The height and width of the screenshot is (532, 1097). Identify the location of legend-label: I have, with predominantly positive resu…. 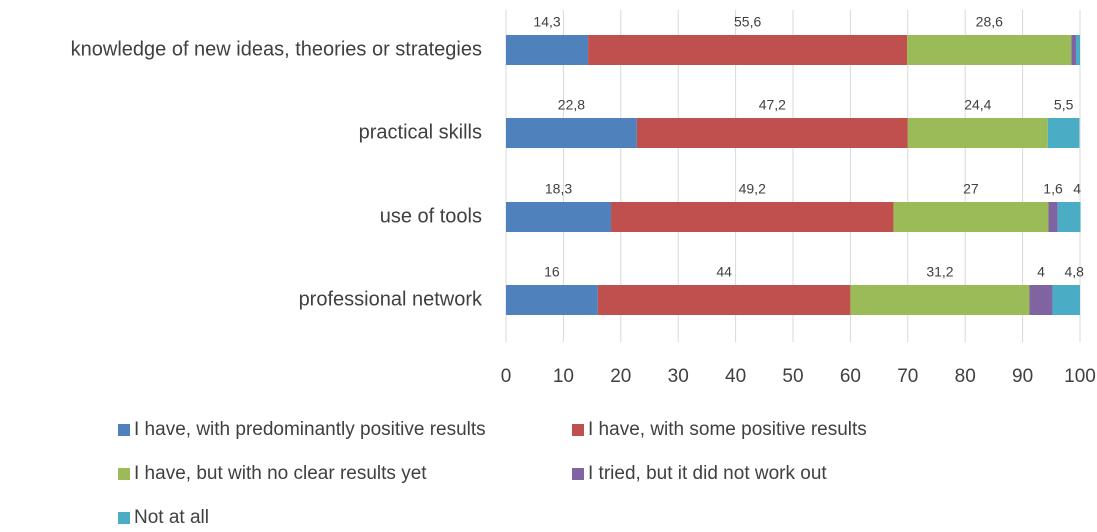
(310, 429).